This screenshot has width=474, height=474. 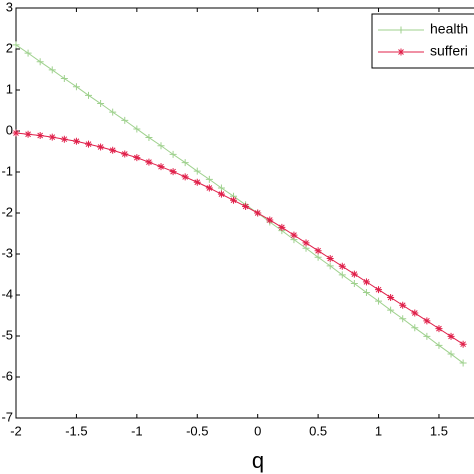 What do you see at coordinates (7, 211) in the screenshot?
I see `y-tick-label: -2` at bounding box center [7, 211].